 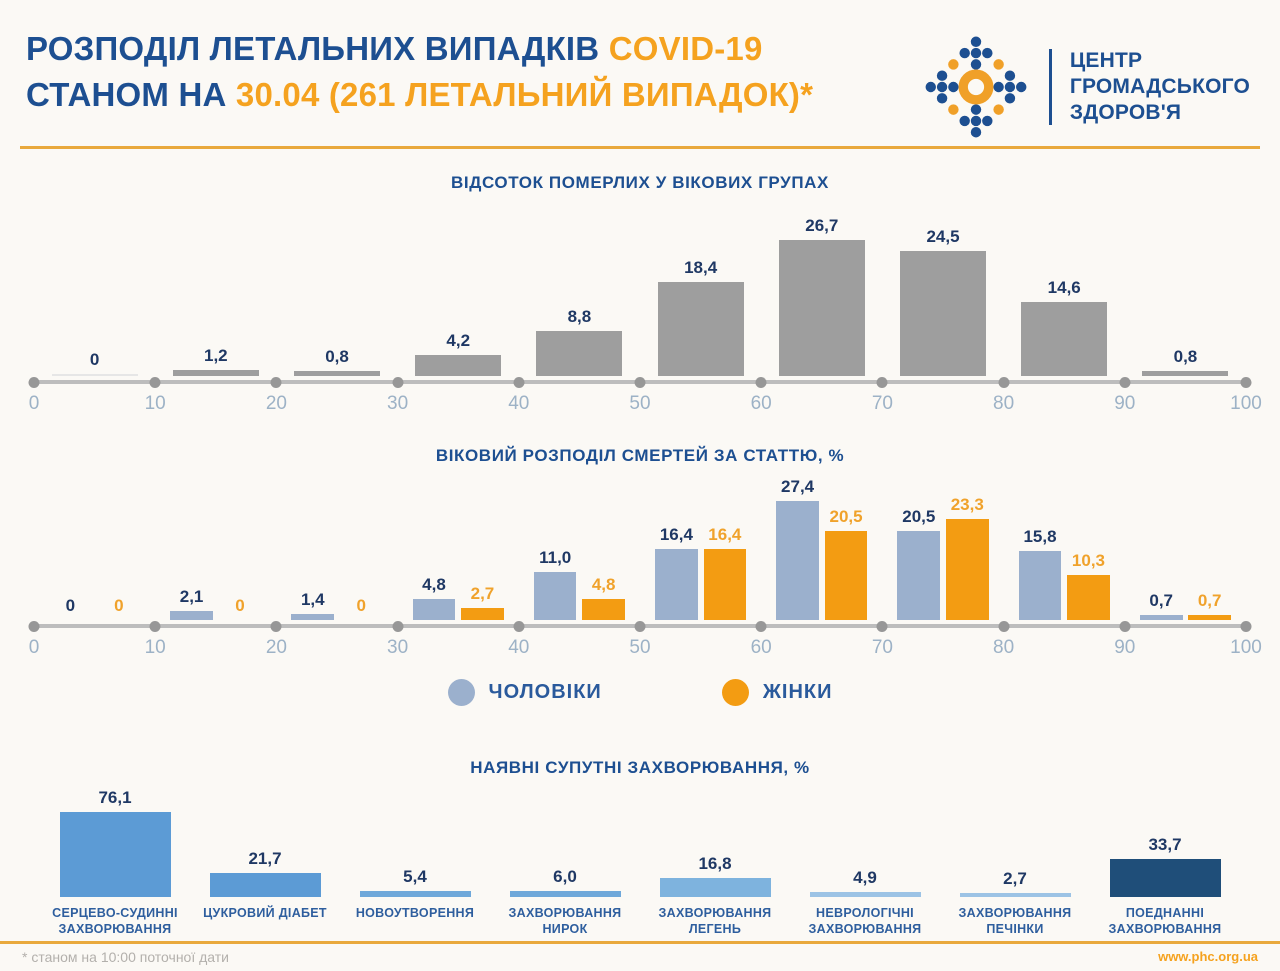 What do you see at coordinates (967, 557) in the screenshot?
I see `female-bar-slot: 23,3` at bounding box center [967, 557].